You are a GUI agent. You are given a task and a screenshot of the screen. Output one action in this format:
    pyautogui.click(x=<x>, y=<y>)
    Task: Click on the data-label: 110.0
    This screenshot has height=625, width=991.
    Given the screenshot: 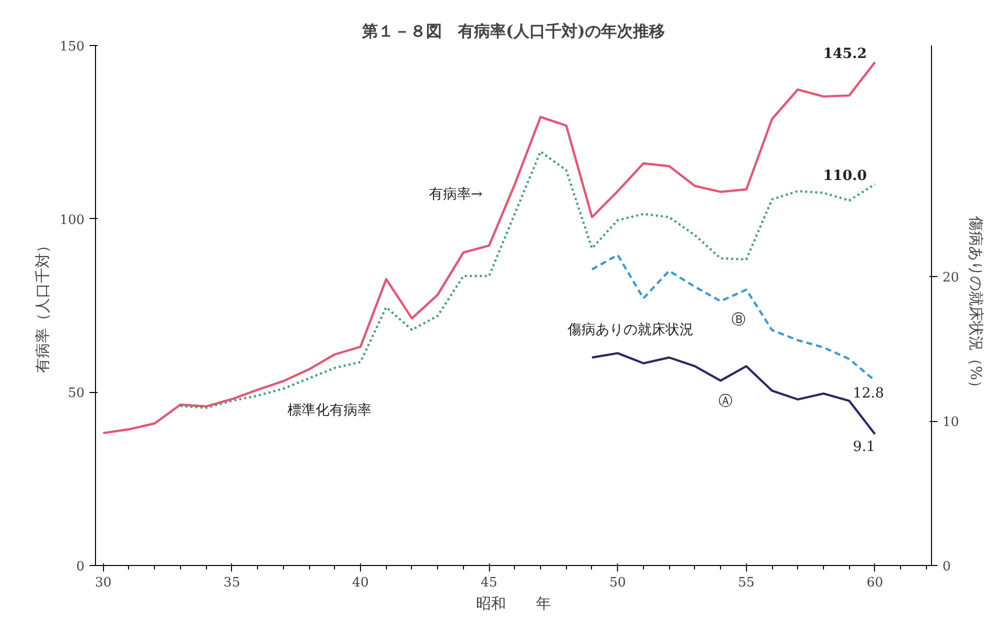 What is the action you would take?
    pyautogui.click(x=845, y=176)
    